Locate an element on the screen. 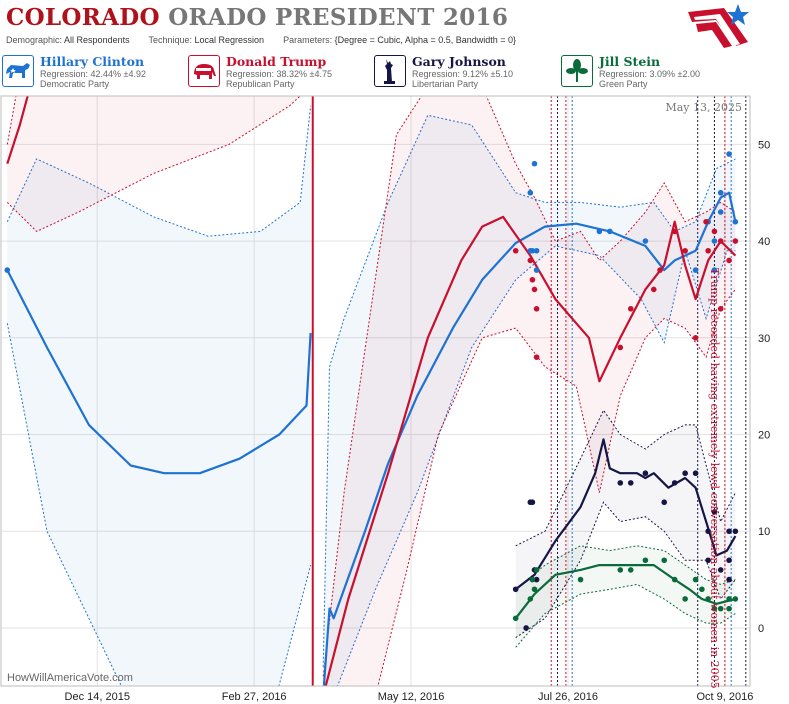  page-title: COLORADO ORADO PRESIDENT 2016 is located at coordinates (257, 17).